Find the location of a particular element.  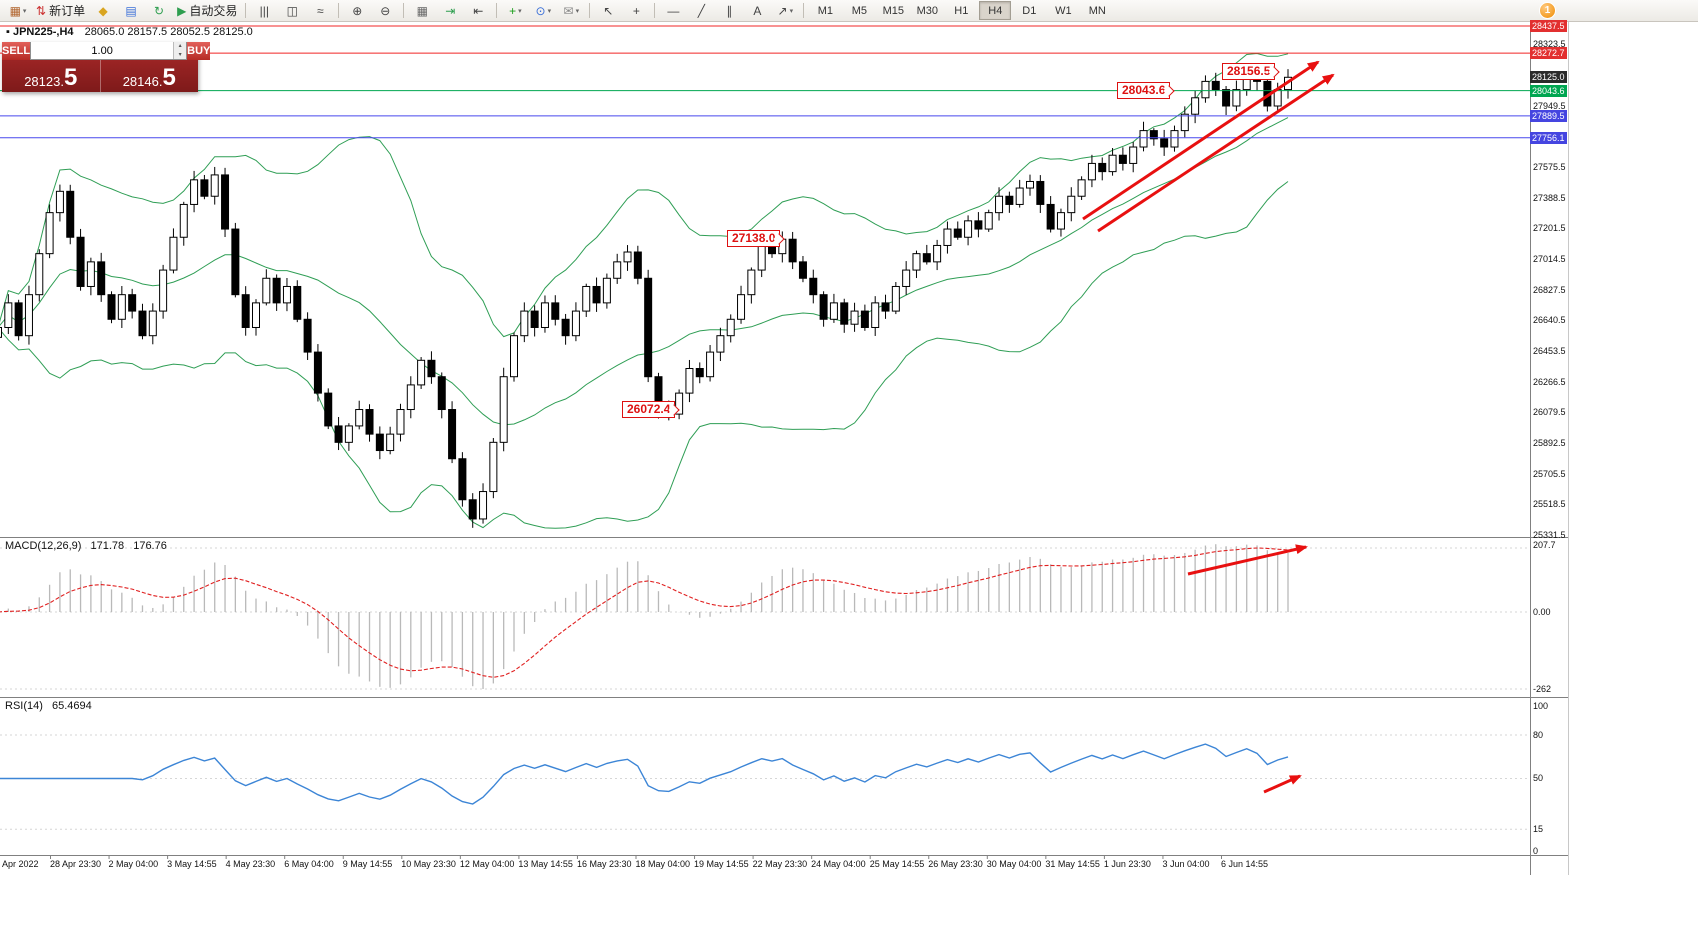

grid-icon: ▦ is located at coordinates (422, 10).